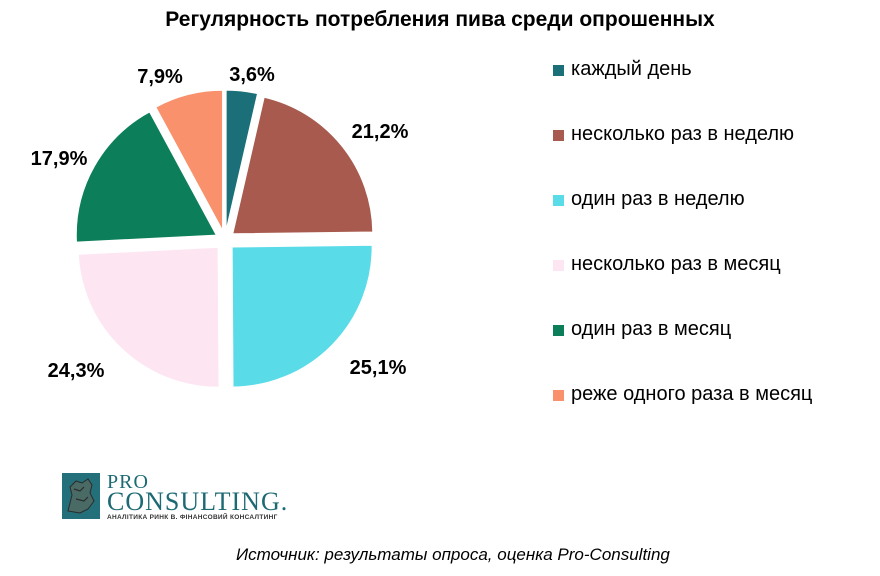  I want to click on legend-item: каждый день, so click(682, 90).